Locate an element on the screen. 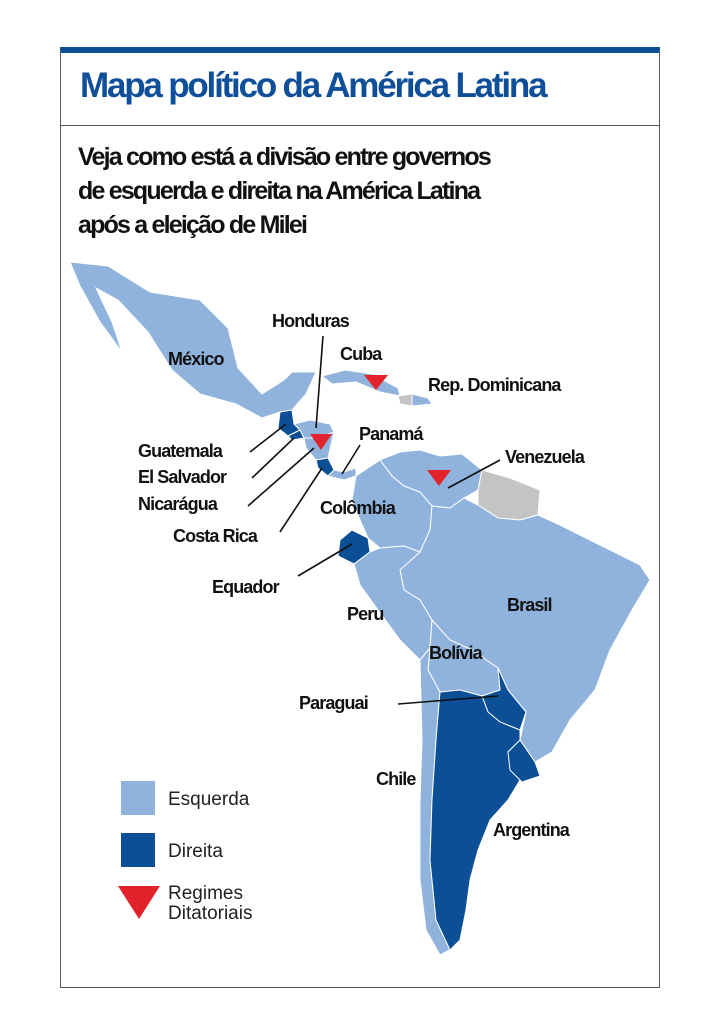  label-guatemala: Guatemala is located at coordinates (180, 451).